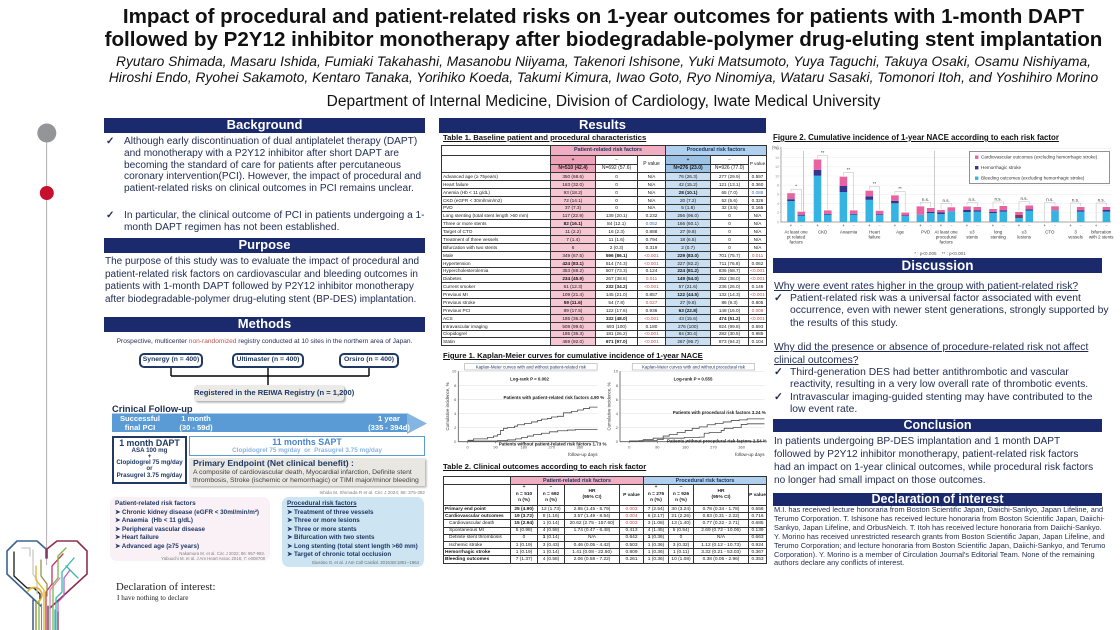 This screenshot has height=630, width=1120. Describe the element at coordinates (972, 237) in the screenshot. I see `svg-text: stents` at that location.